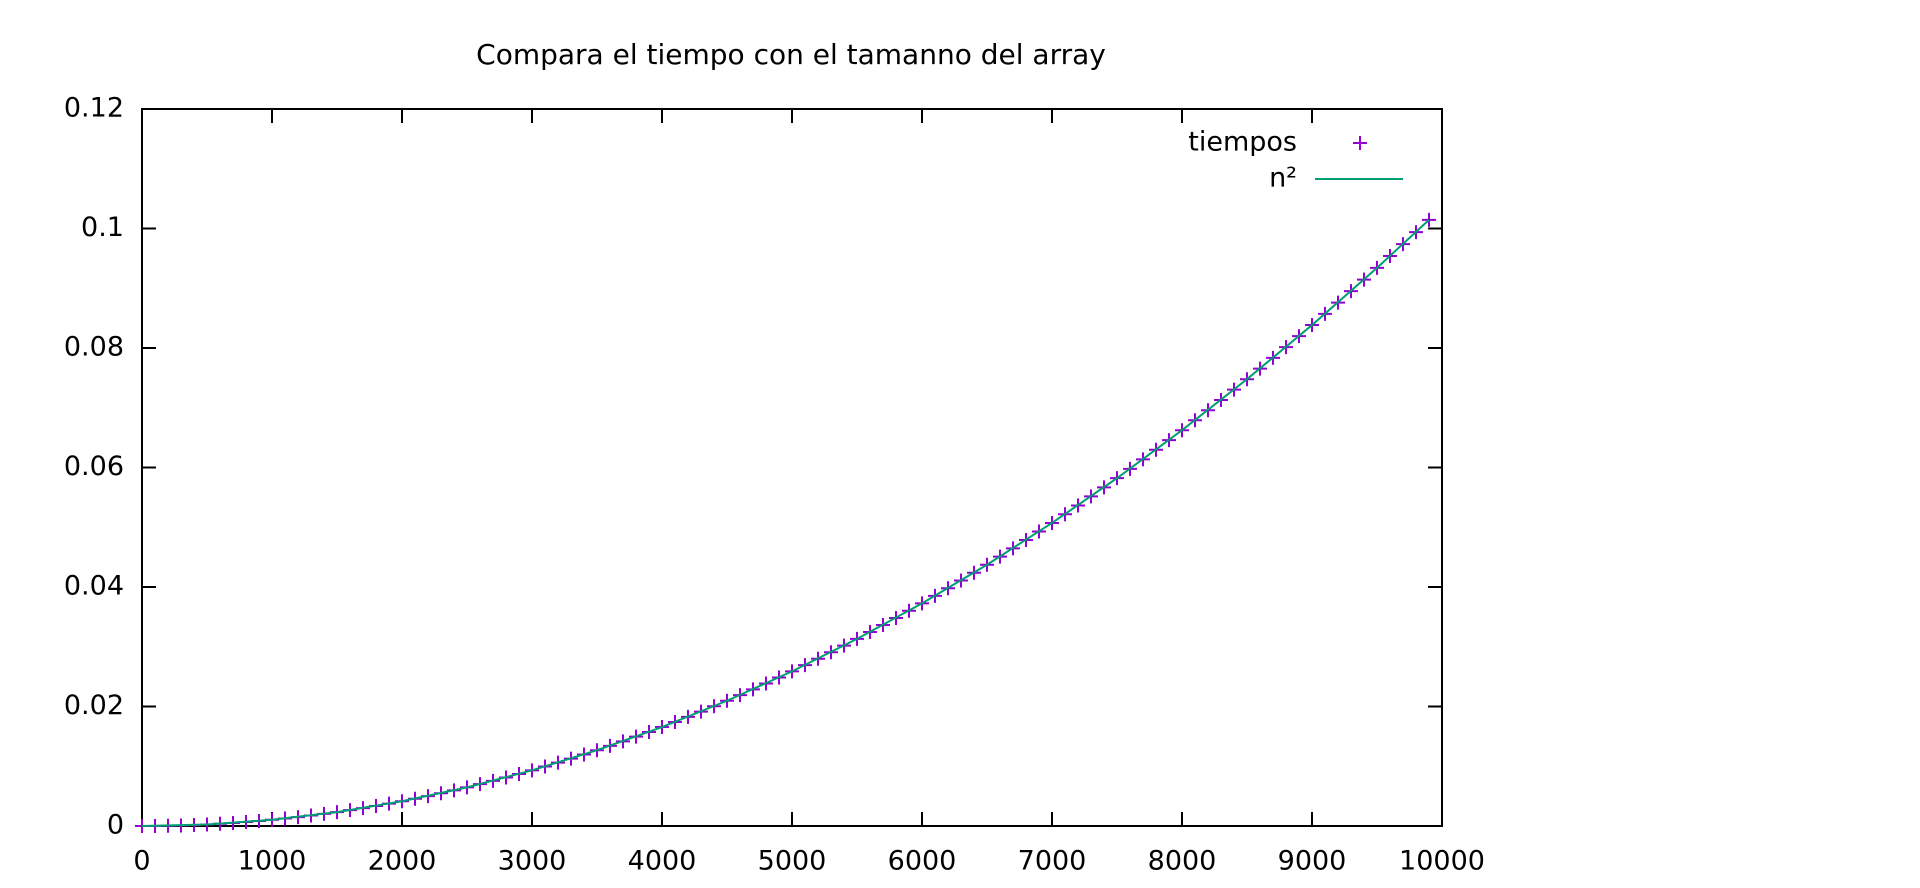 The height and width of the screenshot is (888, 1920). What do you see at coordinates (662, 861) in the screenshot?
I see `x-tick-label: 4000` at bounding box center [662, 861].